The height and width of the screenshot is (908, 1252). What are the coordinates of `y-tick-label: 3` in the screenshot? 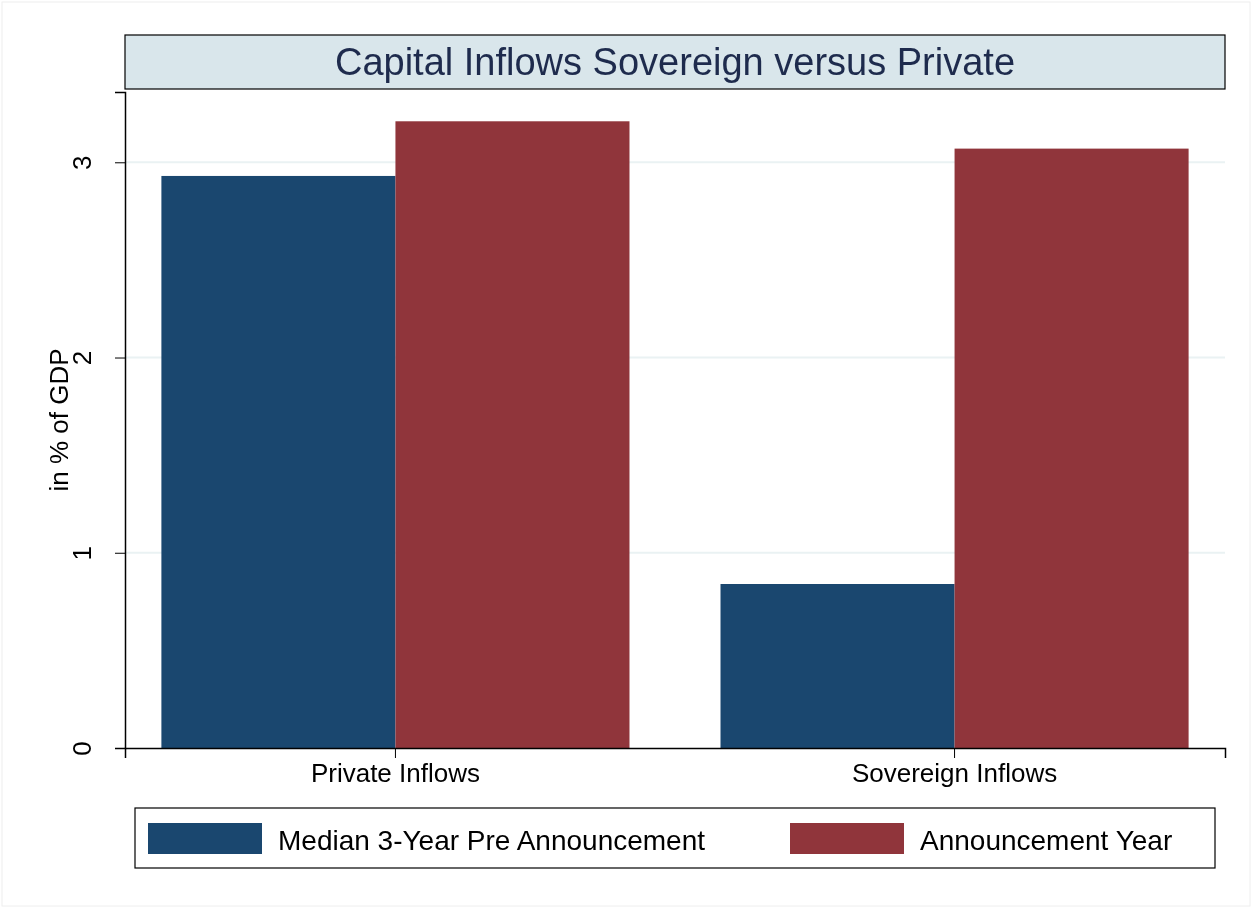 It's located at (82, 163).